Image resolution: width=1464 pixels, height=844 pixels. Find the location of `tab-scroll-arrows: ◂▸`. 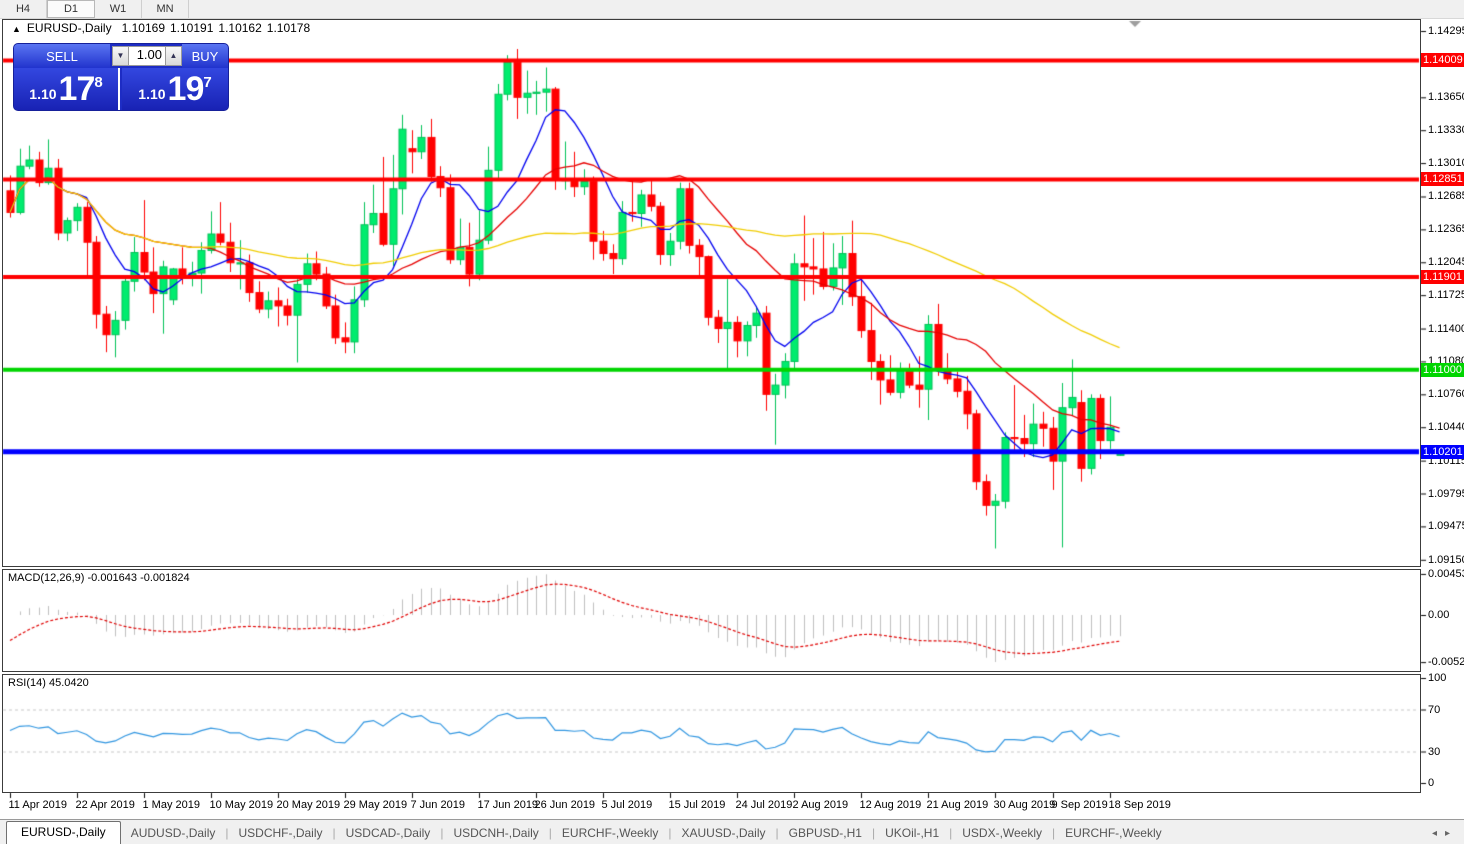

tab-scroll-arrows: ◂▸ is located at coordinates (1445, 833).